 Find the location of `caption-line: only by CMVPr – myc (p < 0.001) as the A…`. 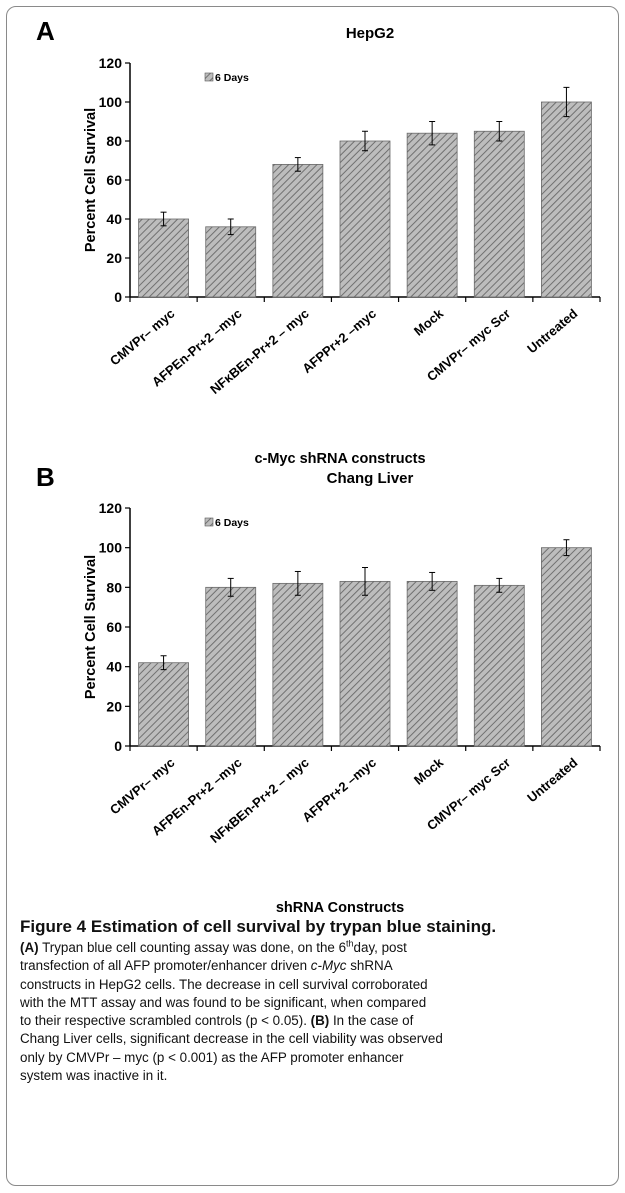

caption-line: only by CMVPr – myc (p < 0.001) as the A… is located at coordinates (212, 1057).